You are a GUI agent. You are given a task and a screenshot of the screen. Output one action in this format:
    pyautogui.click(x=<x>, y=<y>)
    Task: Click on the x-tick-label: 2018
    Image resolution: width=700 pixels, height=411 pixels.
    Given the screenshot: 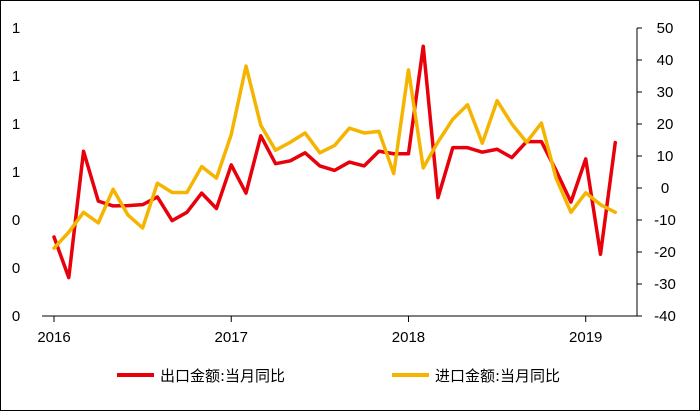 What is the action you would take?
    pyautogui.click(x=408, y=337)
    